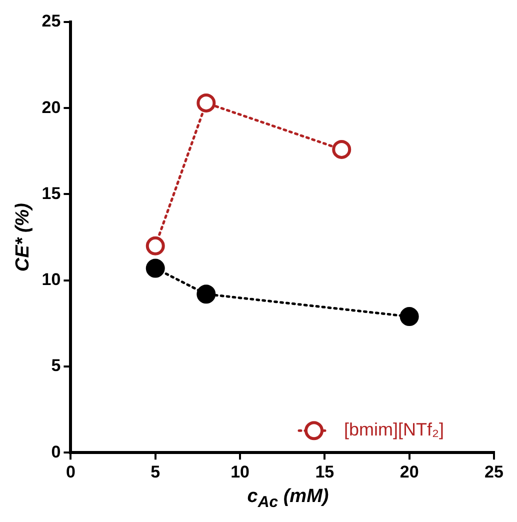 This screenshot has width=517, height=522. What do you see at coordinates (51, 21) in the screenshot?
I see `y-tick-label: 25` at bounding box center [51, 21].